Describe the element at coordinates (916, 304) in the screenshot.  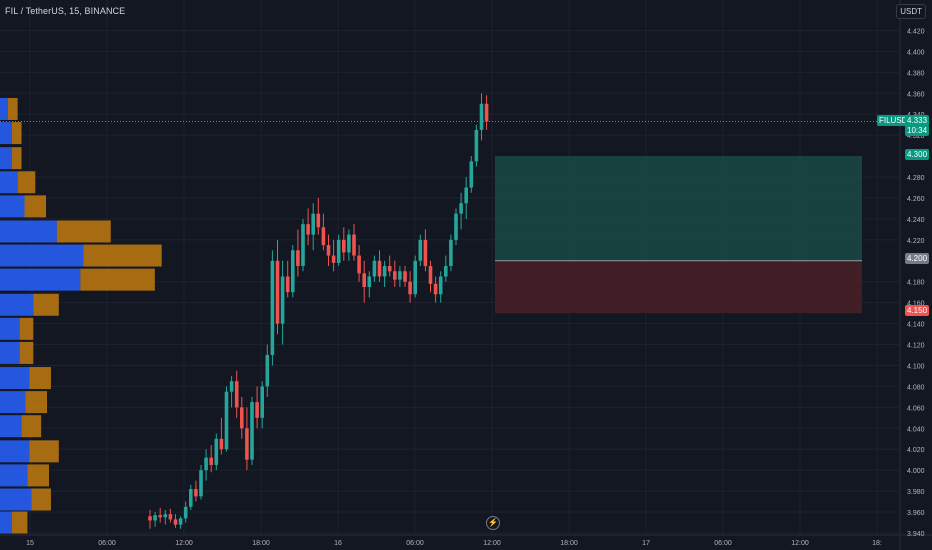
I see `price-tick-label: 4.160` at that location.